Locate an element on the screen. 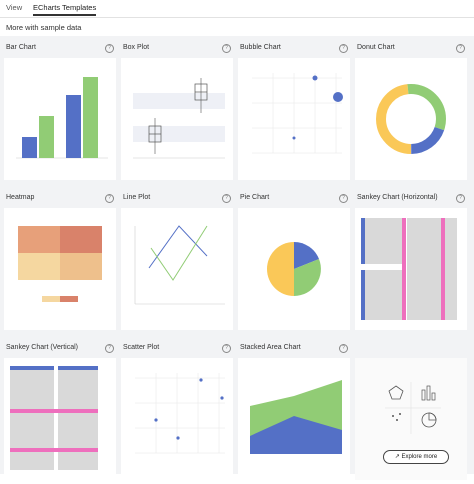 The width and height of the screenshot is (474, 484). card-title: Pie Chart is located at coordinates (255, 197).